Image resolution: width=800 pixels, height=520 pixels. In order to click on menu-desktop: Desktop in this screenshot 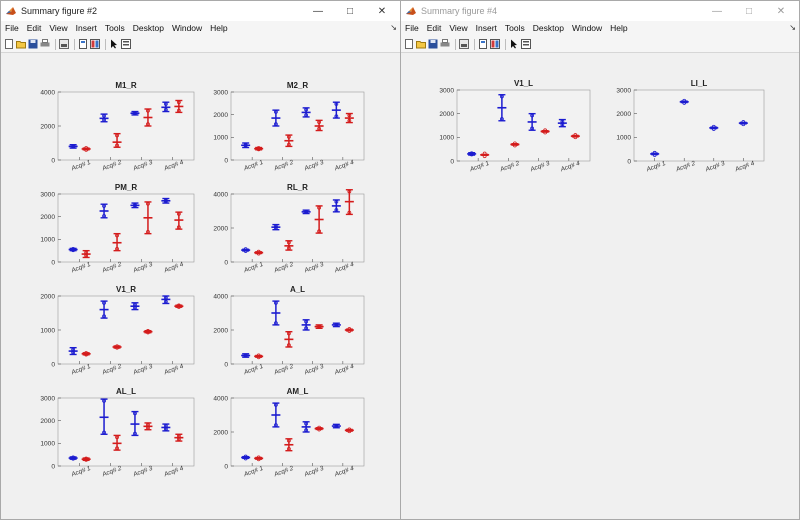, I will do `click(548, 28)`.